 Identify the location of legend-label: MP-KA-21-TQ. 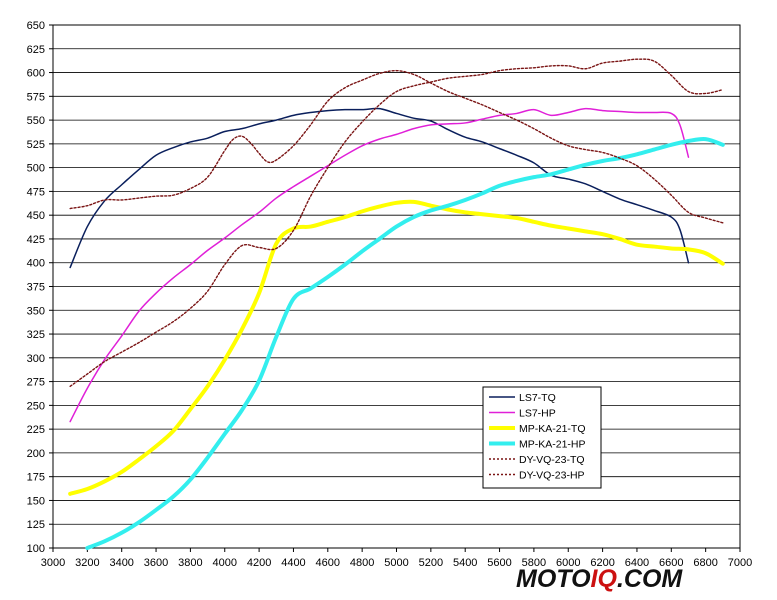
(552, 429).